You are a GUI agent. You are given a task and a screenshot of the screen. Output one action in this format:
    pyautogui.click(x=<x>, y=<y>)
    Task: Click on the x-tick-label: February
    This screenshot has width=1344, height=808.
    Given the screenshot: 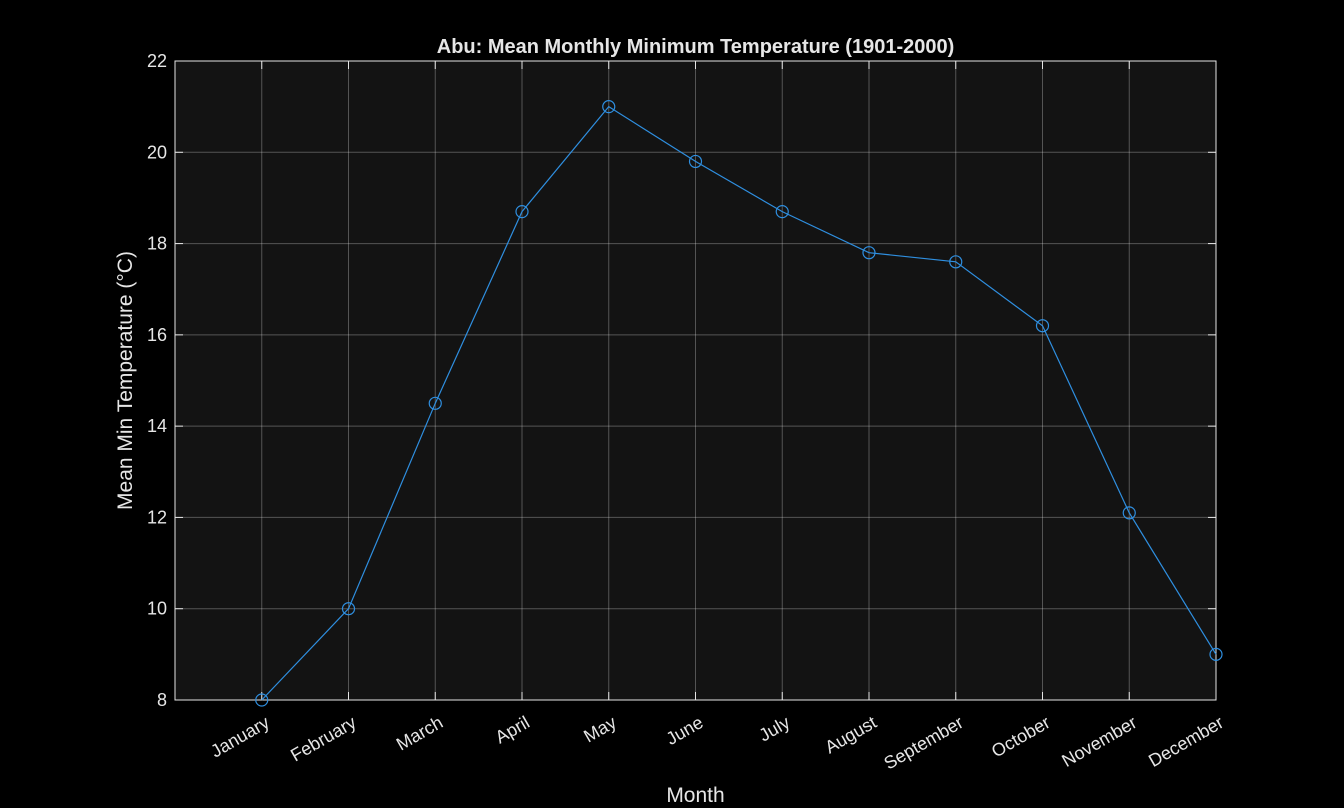 What is the action you would take?
    pyautogui.click(x=323, y=738)
    